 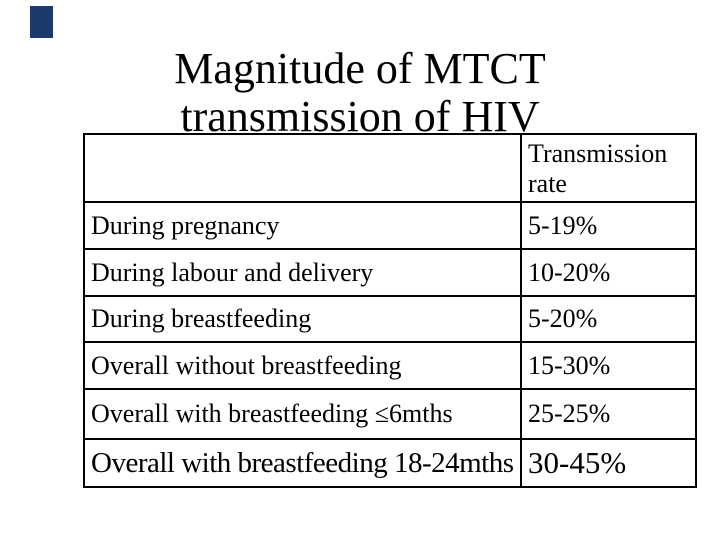 What do you see at coordinates (608, 365) in the screenshot?
I see `row-value: 15-30%` at bounding box center [608, 365].